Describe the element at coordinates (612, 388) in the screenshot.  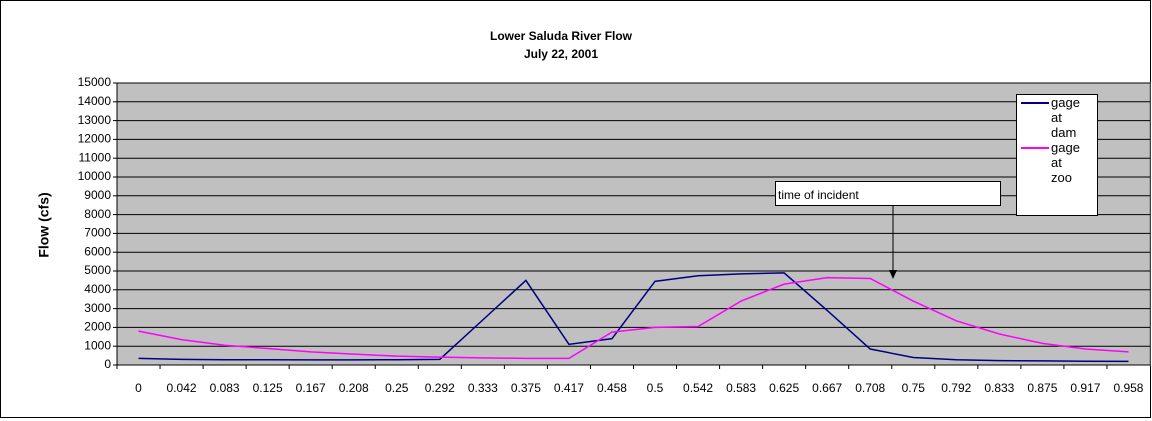
I see `x-tick-label: 0.458` at that location.